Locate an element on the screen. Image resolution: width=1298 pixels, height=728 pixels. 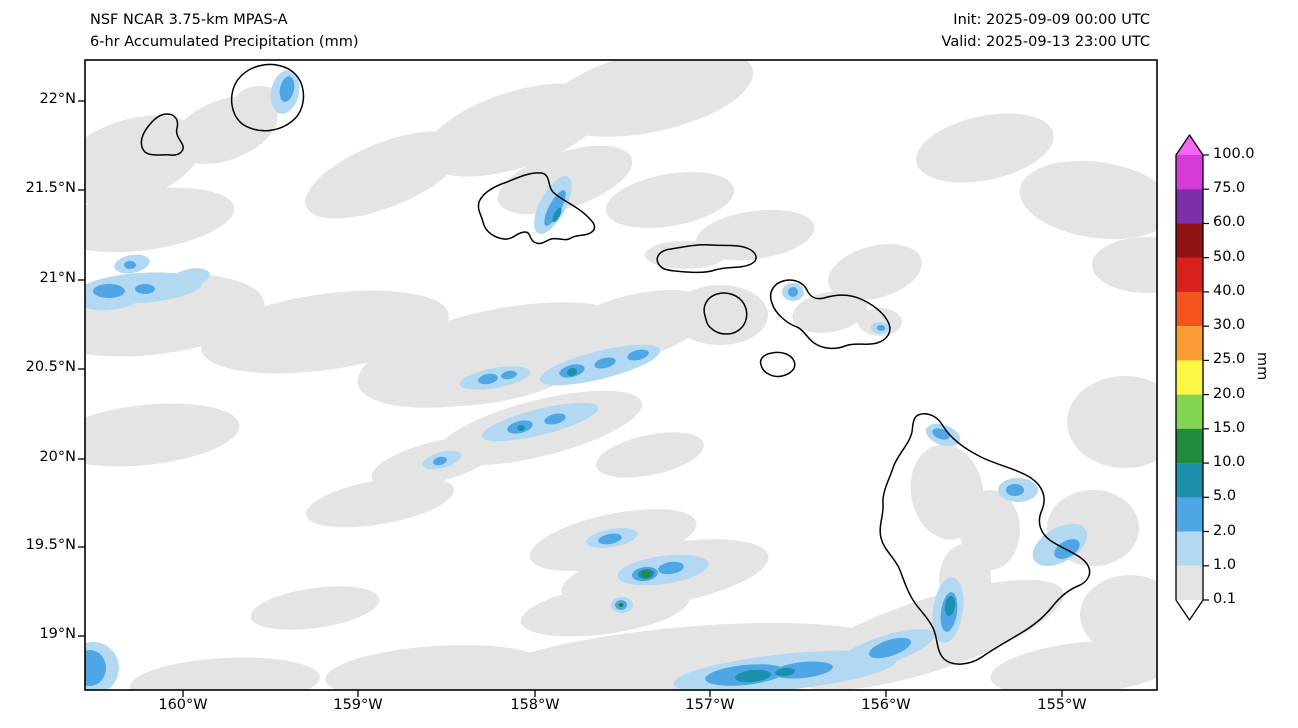
colorbar-tick-label: 30.0 is located at coordinates (1229, 325).